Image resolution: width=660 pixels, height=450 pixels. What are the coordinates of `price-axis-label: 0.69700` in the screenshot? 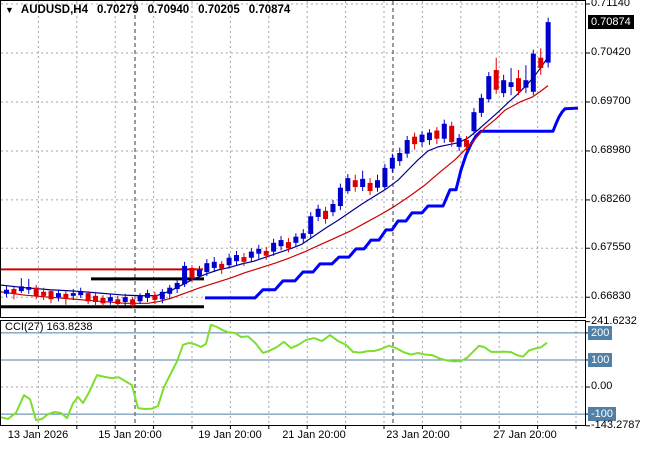 It's located at (611, 100).